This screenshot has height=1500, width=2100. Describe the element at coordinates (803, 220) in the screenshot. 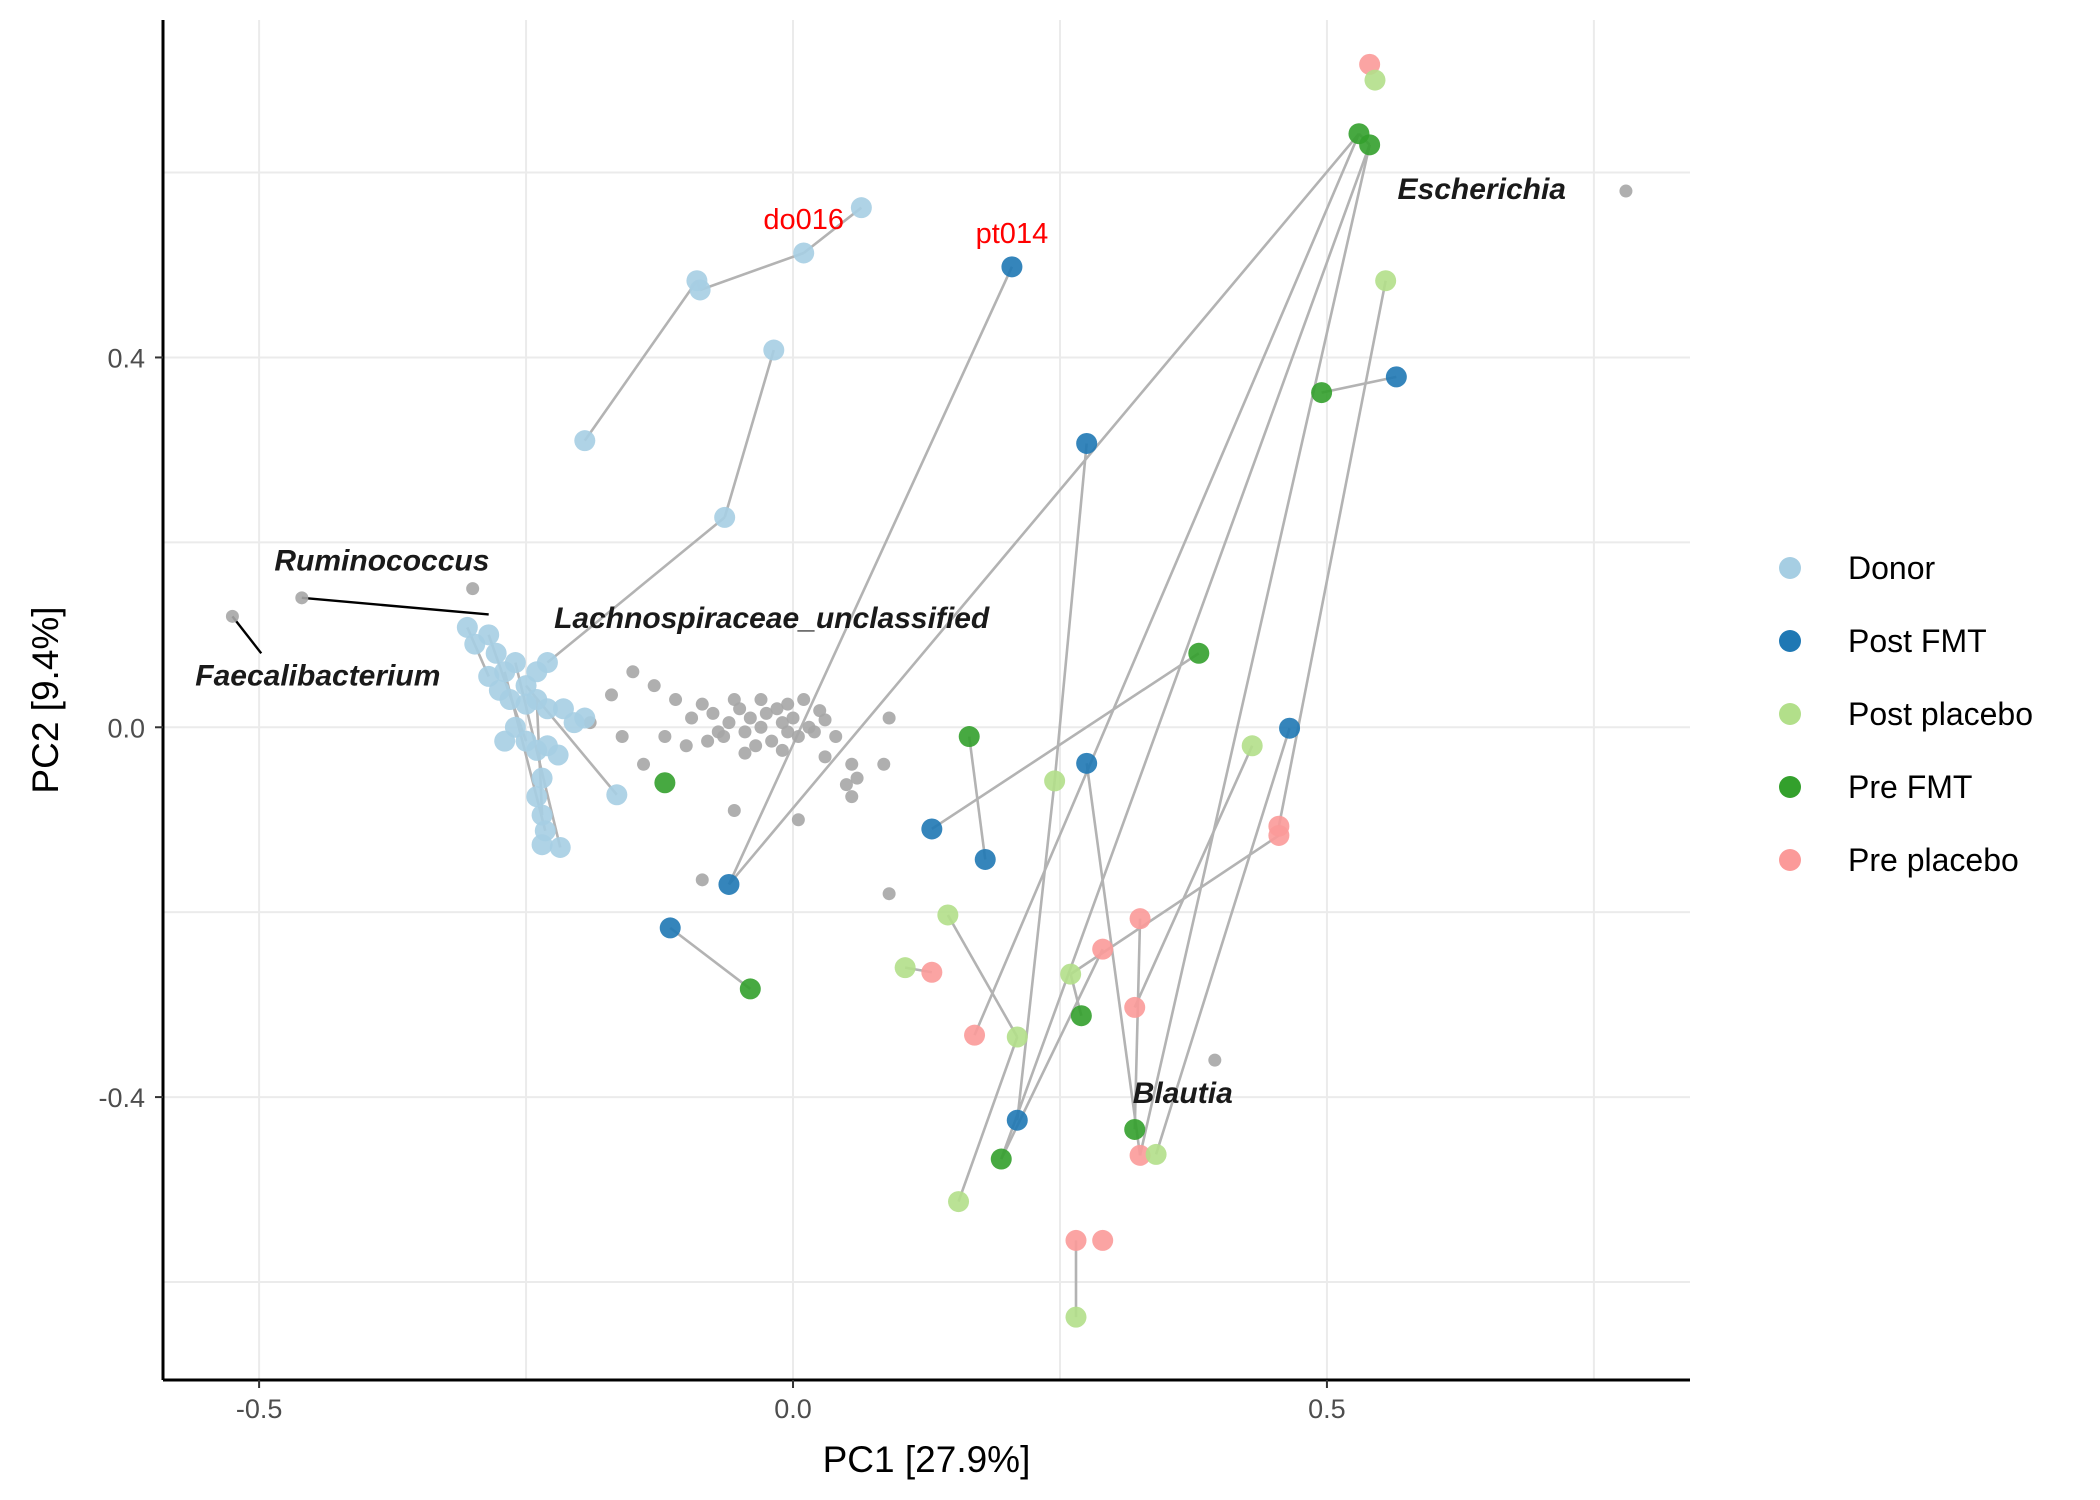

I see `sample-label: do016` at that location.